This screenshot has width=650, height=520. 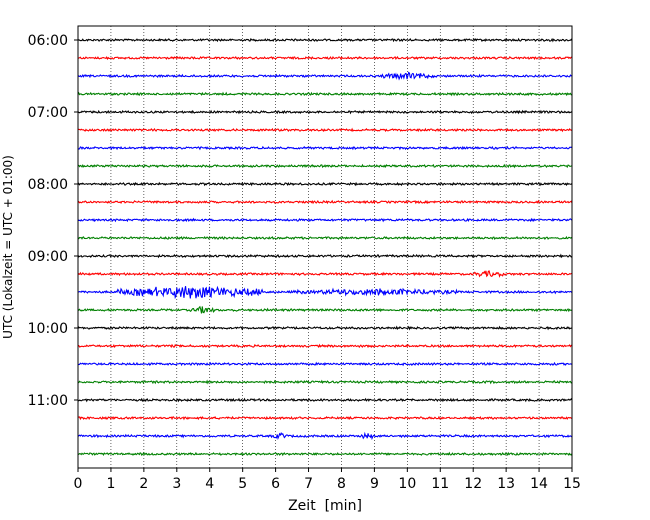 I want to click on x-tick-label: 7, so click(x=308, y=484).